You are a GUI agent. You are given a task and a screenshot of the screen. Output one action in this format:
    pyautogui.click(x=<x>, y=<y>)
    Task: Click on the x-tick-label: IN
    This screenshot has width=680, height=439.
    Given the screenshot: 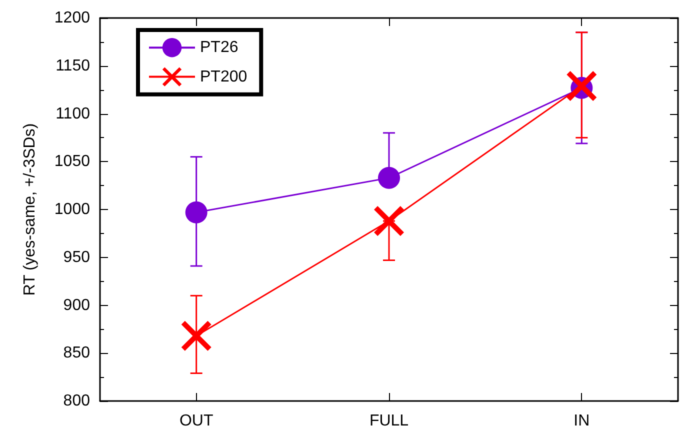 What is the action you would take?
    pyautogui.click(x=582, y=421)
    